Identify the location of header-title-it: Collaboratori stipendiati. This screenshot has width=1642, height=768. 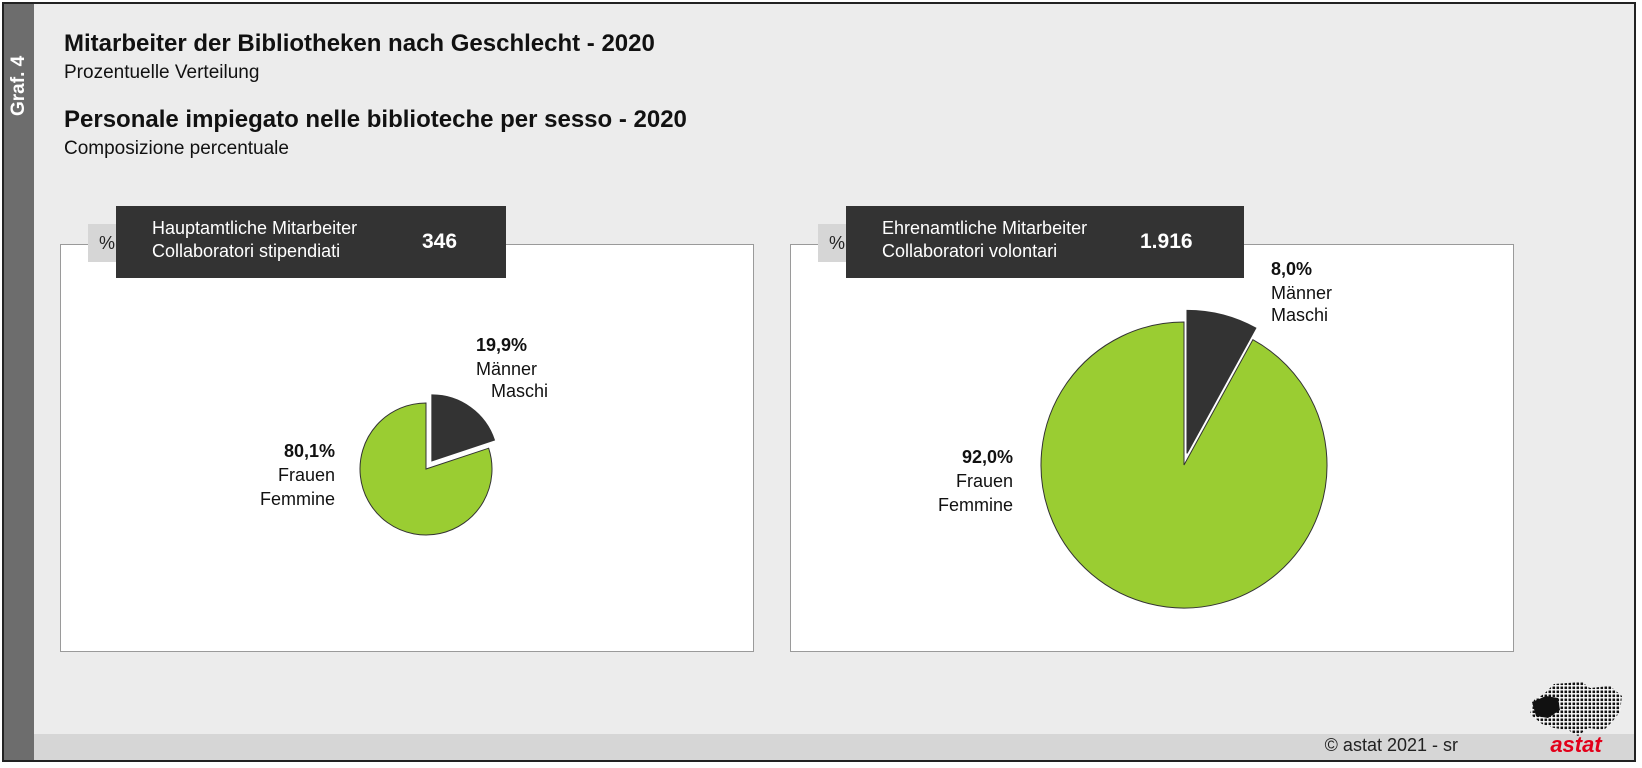
(246, 251).